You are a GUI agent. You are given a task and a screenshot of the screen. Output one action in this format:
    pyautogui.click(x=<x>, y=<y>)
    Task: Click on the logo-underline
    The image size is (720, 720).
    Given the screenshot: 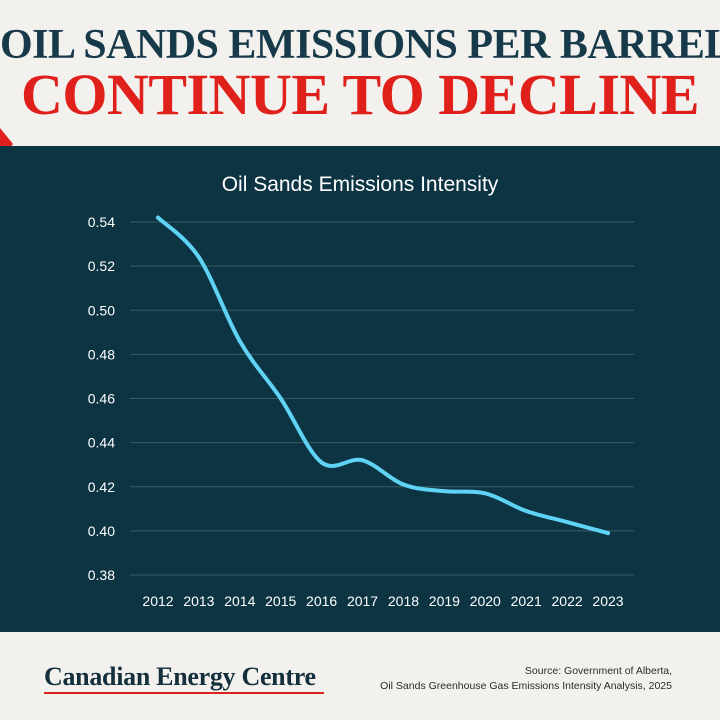 What is the action you would take?
    pyautogui.click(x=184, y=693)
    